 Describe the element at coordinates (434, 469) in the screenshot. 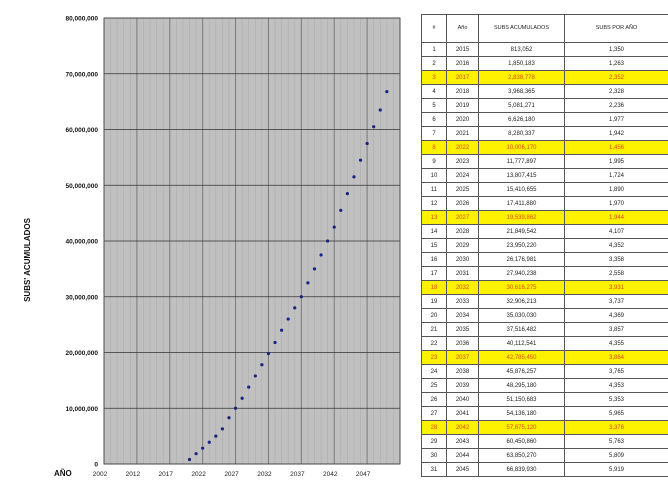

I see `table-cell: 31` at that location.